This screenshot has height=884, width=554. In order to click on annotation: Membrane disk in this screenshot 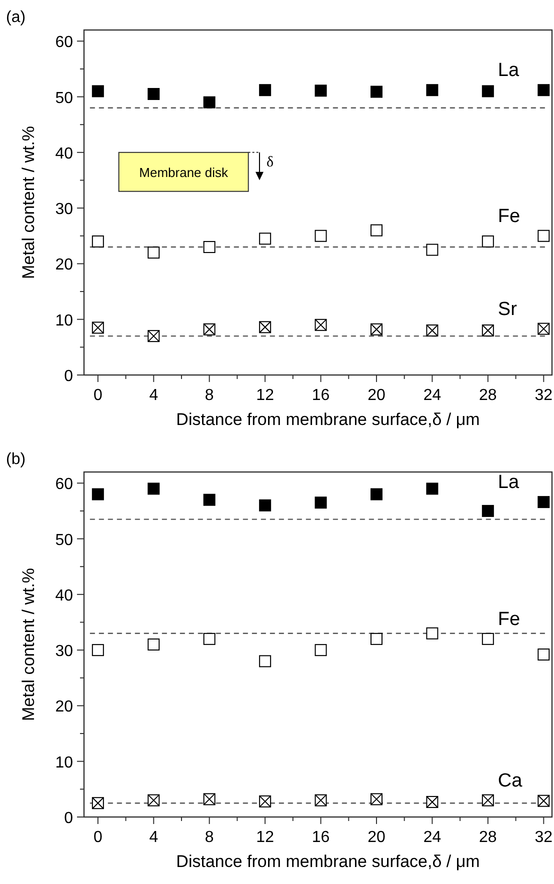, I will do `click(184, 172)`.